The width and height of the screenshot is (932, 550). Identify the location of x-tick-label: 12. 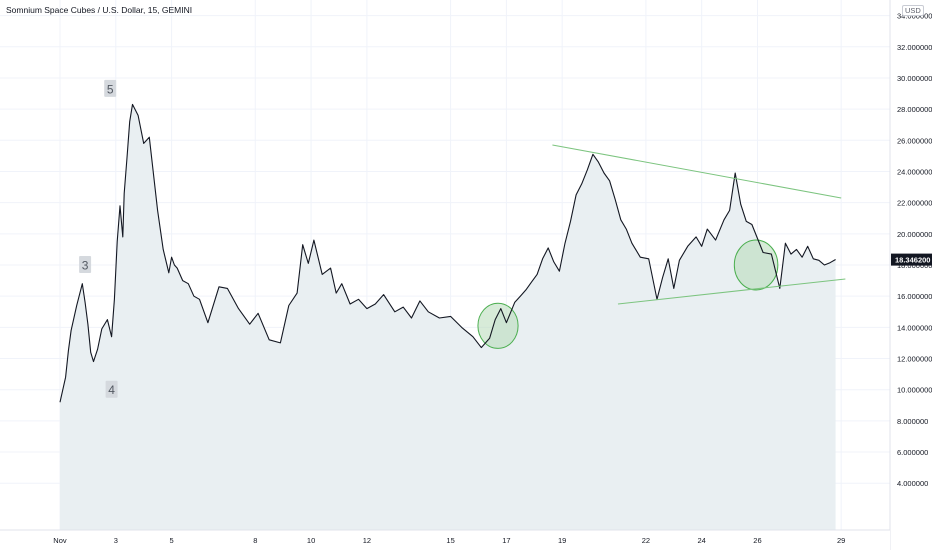
(367, 540).